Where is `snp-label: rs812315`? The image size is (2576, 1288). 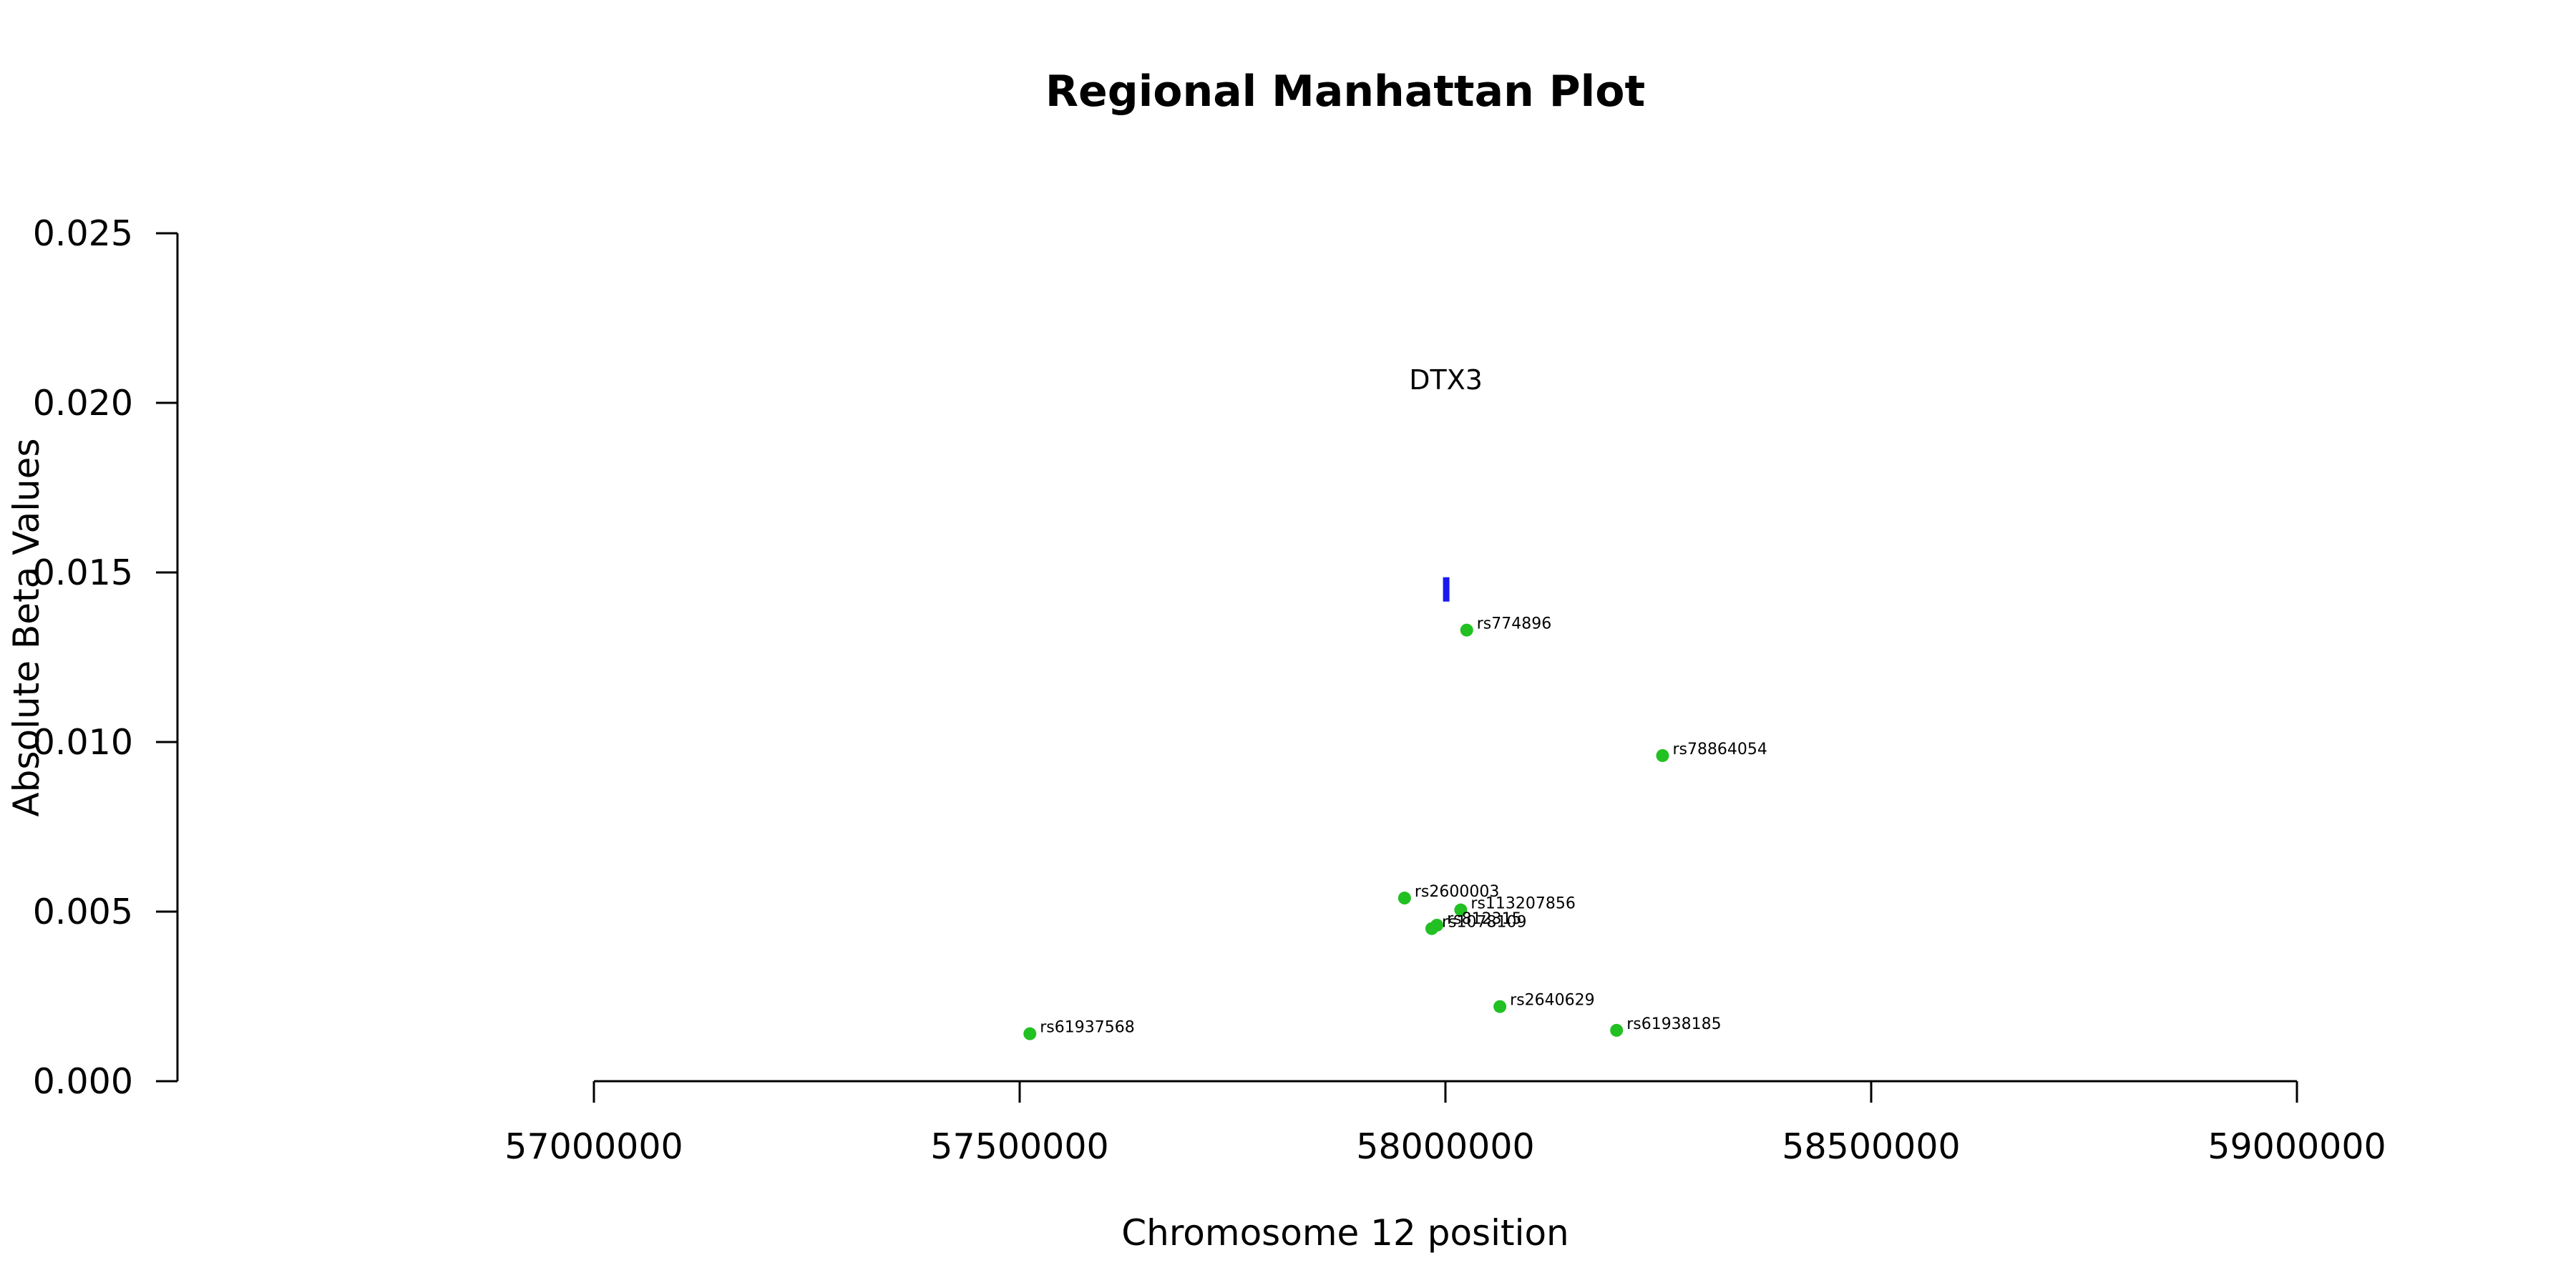 snp-label: rs812315 is located at coordinates (1484, 919).